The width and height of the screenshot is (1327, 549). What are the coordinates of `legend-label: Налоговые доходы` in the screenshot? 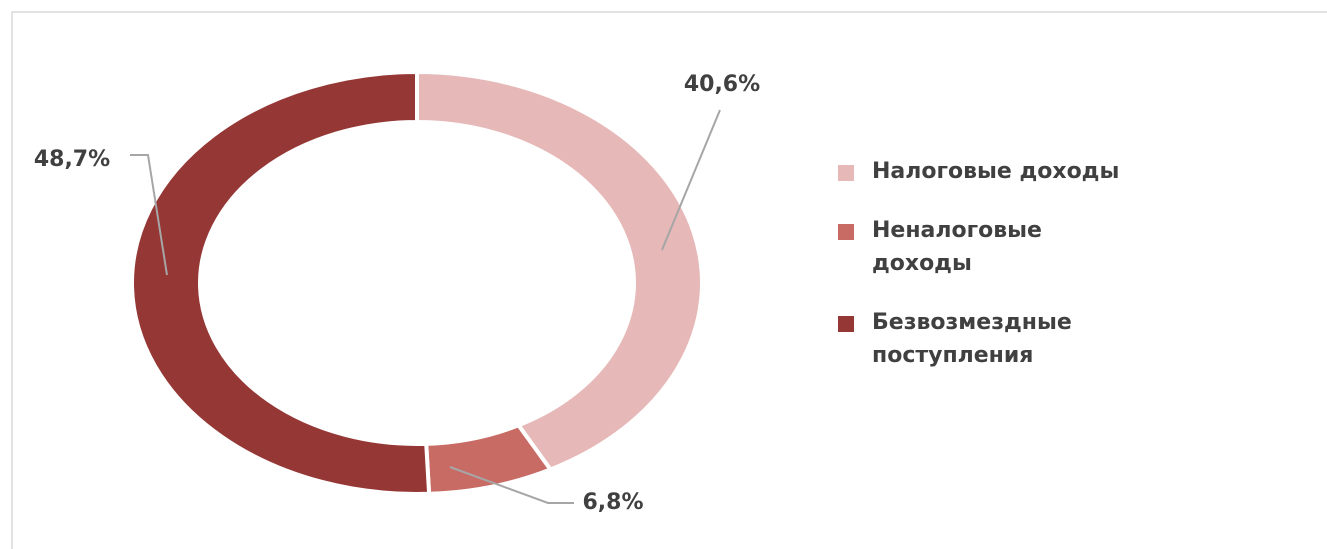 It's located at (996, 171).